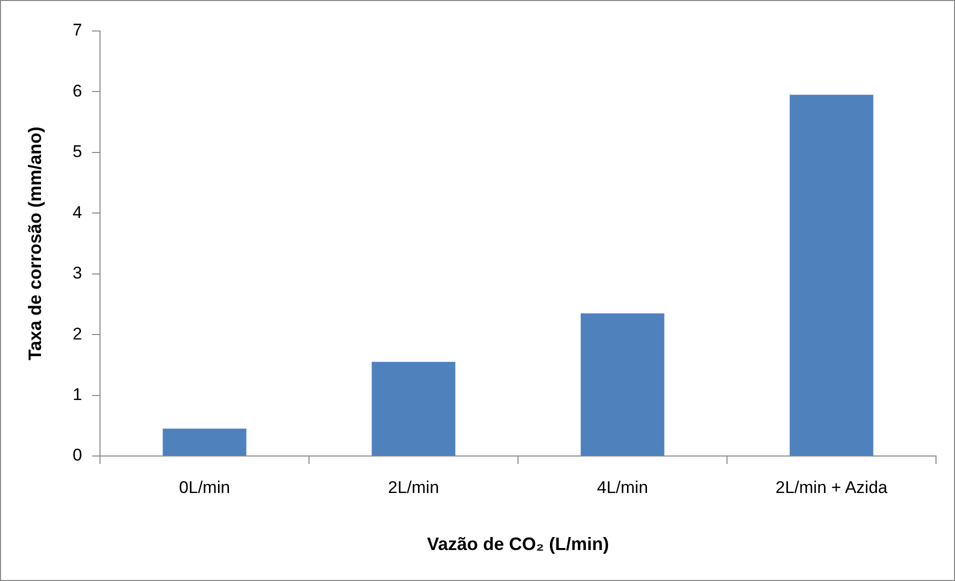 The image size is (955, 581). What do you see at coordinates (77, 30) in the screenshot?
I see `y-tick-label: 7` at bounding box center [77, 30].